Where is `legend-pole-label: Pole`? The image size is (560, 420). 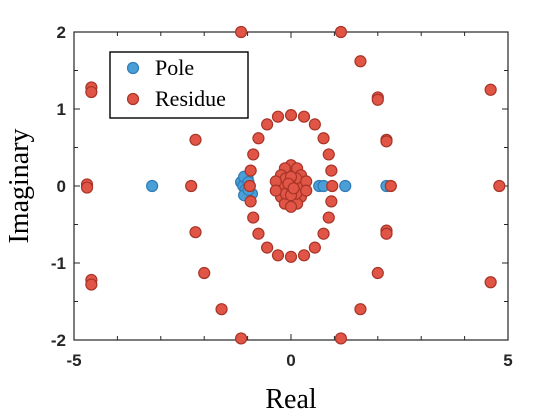
legend-pole-label: Pole is located at coordinates (174, 67).